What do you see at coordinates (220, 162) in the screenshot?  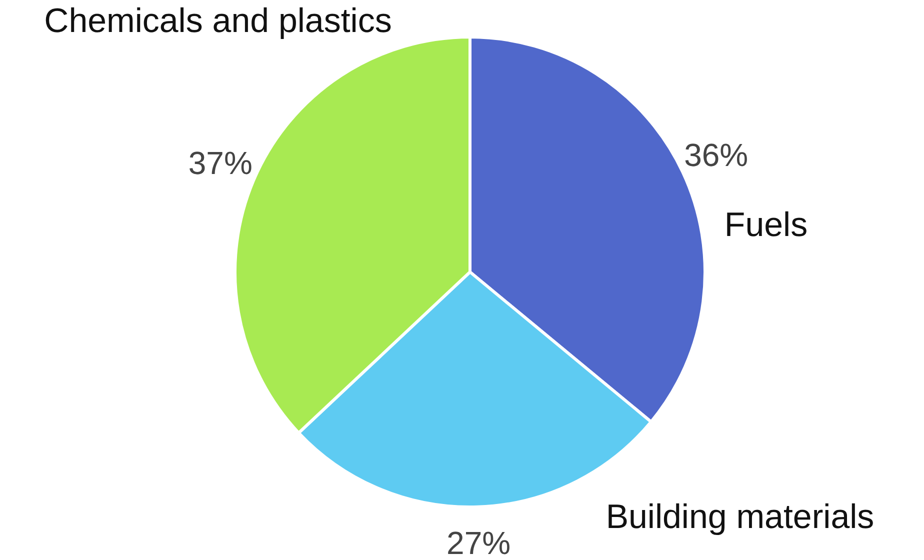 I see `data-label: 37%` at bounding box center [220, 162].